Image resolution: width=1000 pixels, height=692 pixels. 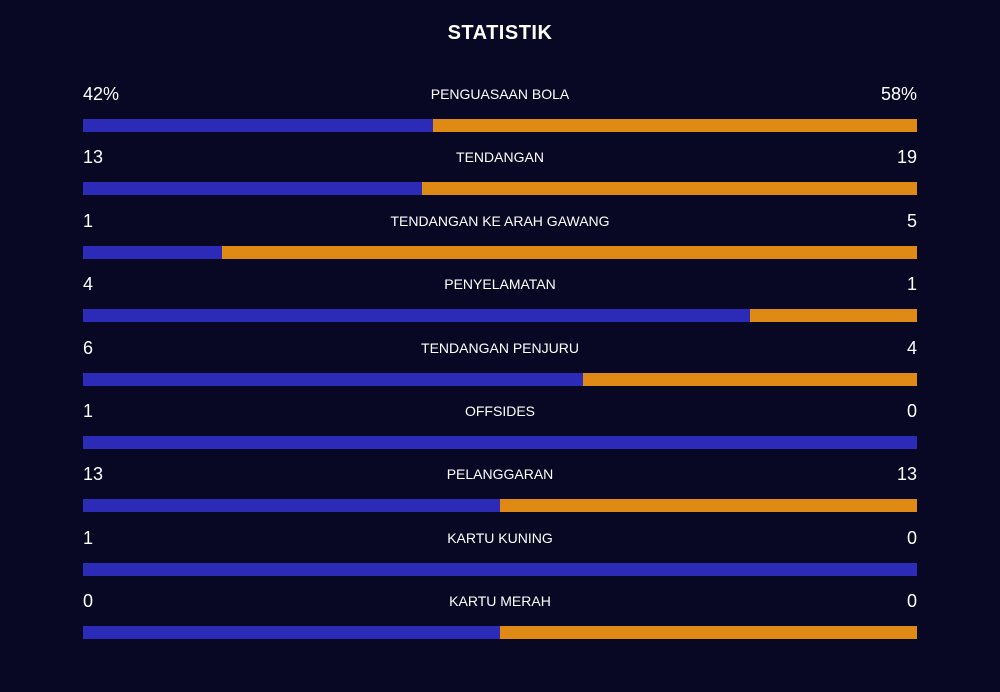 I want to click on stat-label: TENDANGAN PENJURU, so click(x=500, y=347).